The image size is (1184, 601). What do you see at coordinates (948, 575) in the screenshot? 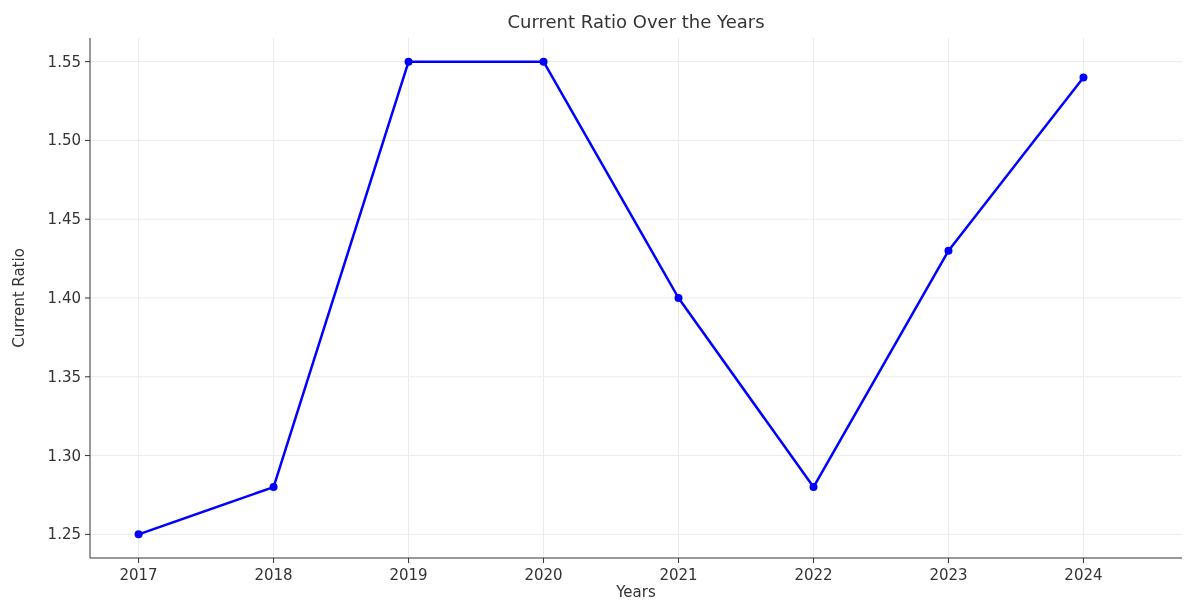
I see `x-tick-label: 2023` at bounding box center [948, 575].